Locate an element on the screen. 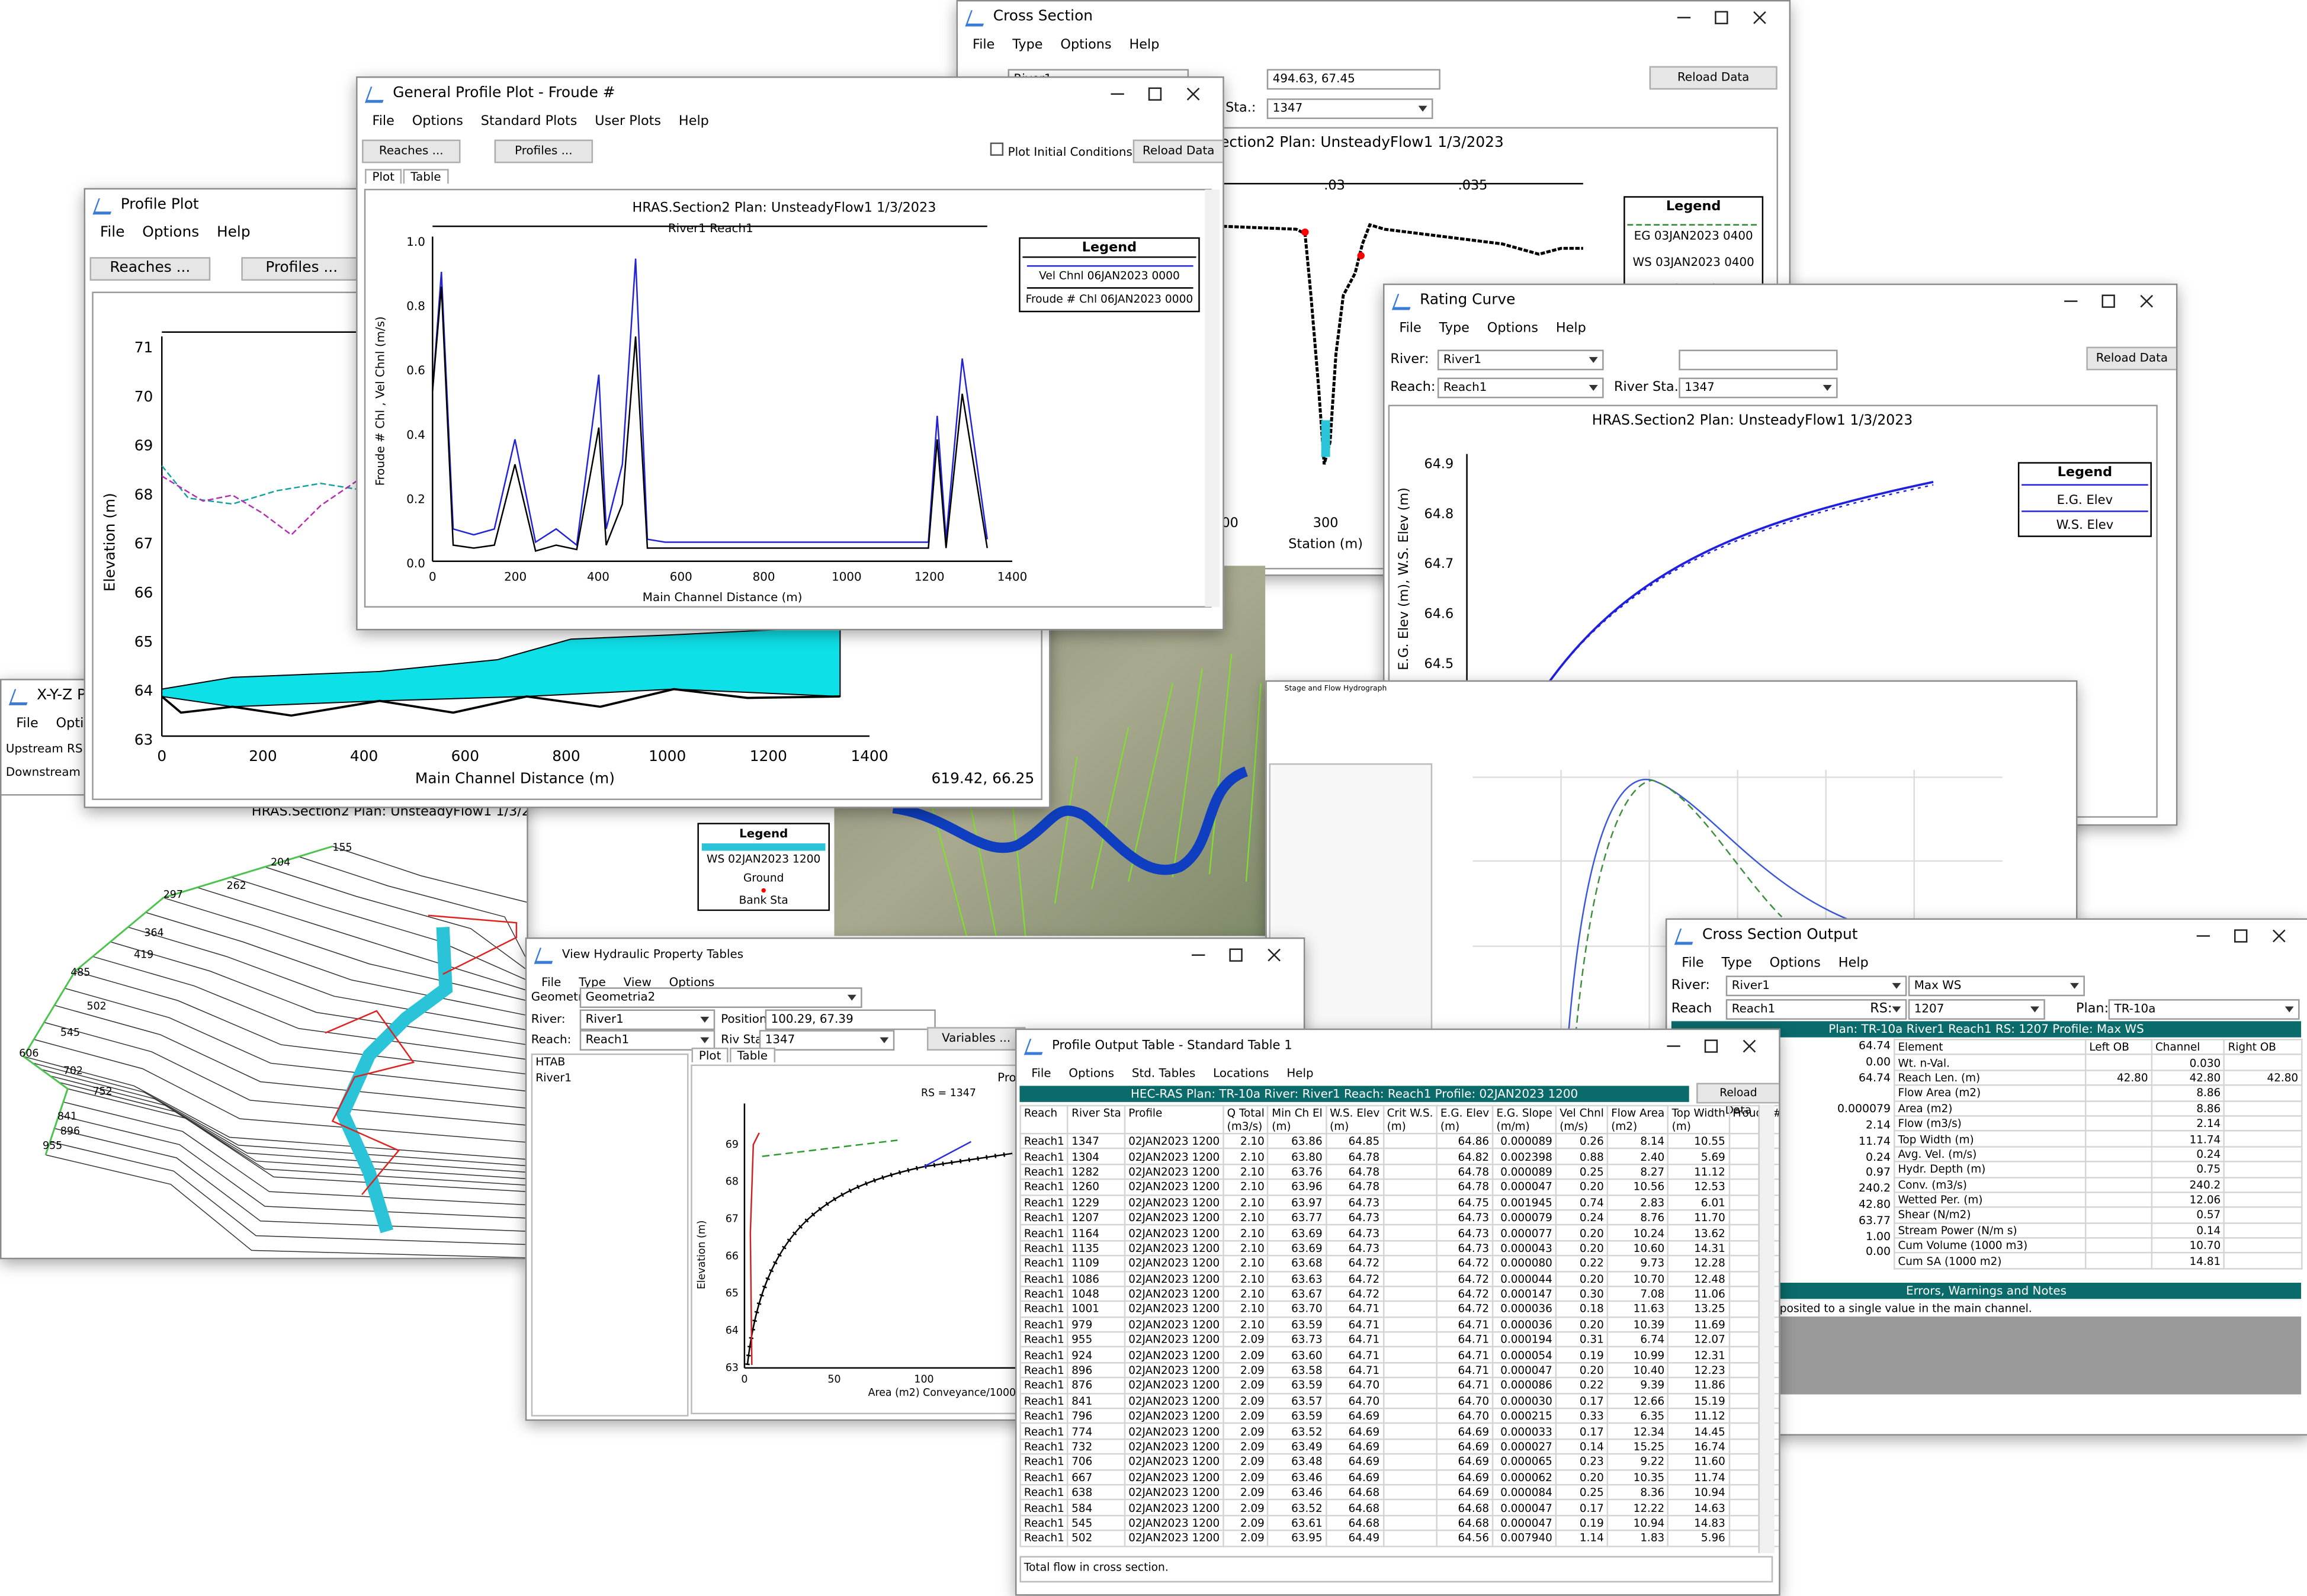 This screenshot has width=2307, height=1596. checkbox-box is located at coordinates (997, 149).